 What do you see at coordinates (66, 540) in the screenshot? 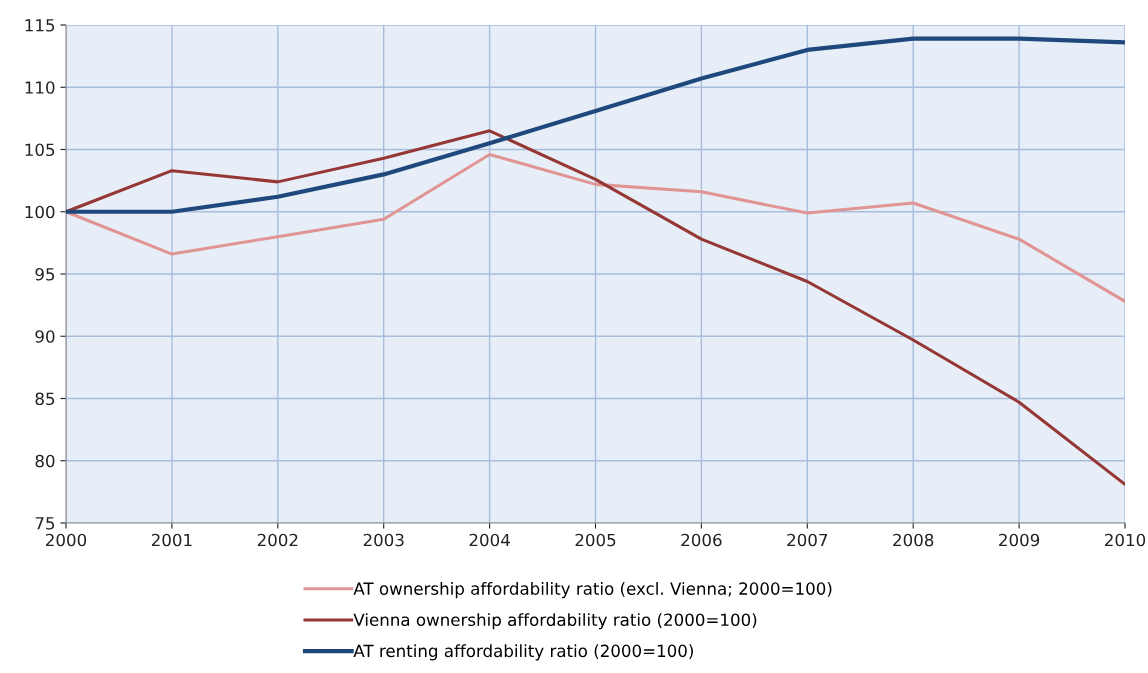
I see `x-tick-label: 2000` at bounding box center [66, 540].